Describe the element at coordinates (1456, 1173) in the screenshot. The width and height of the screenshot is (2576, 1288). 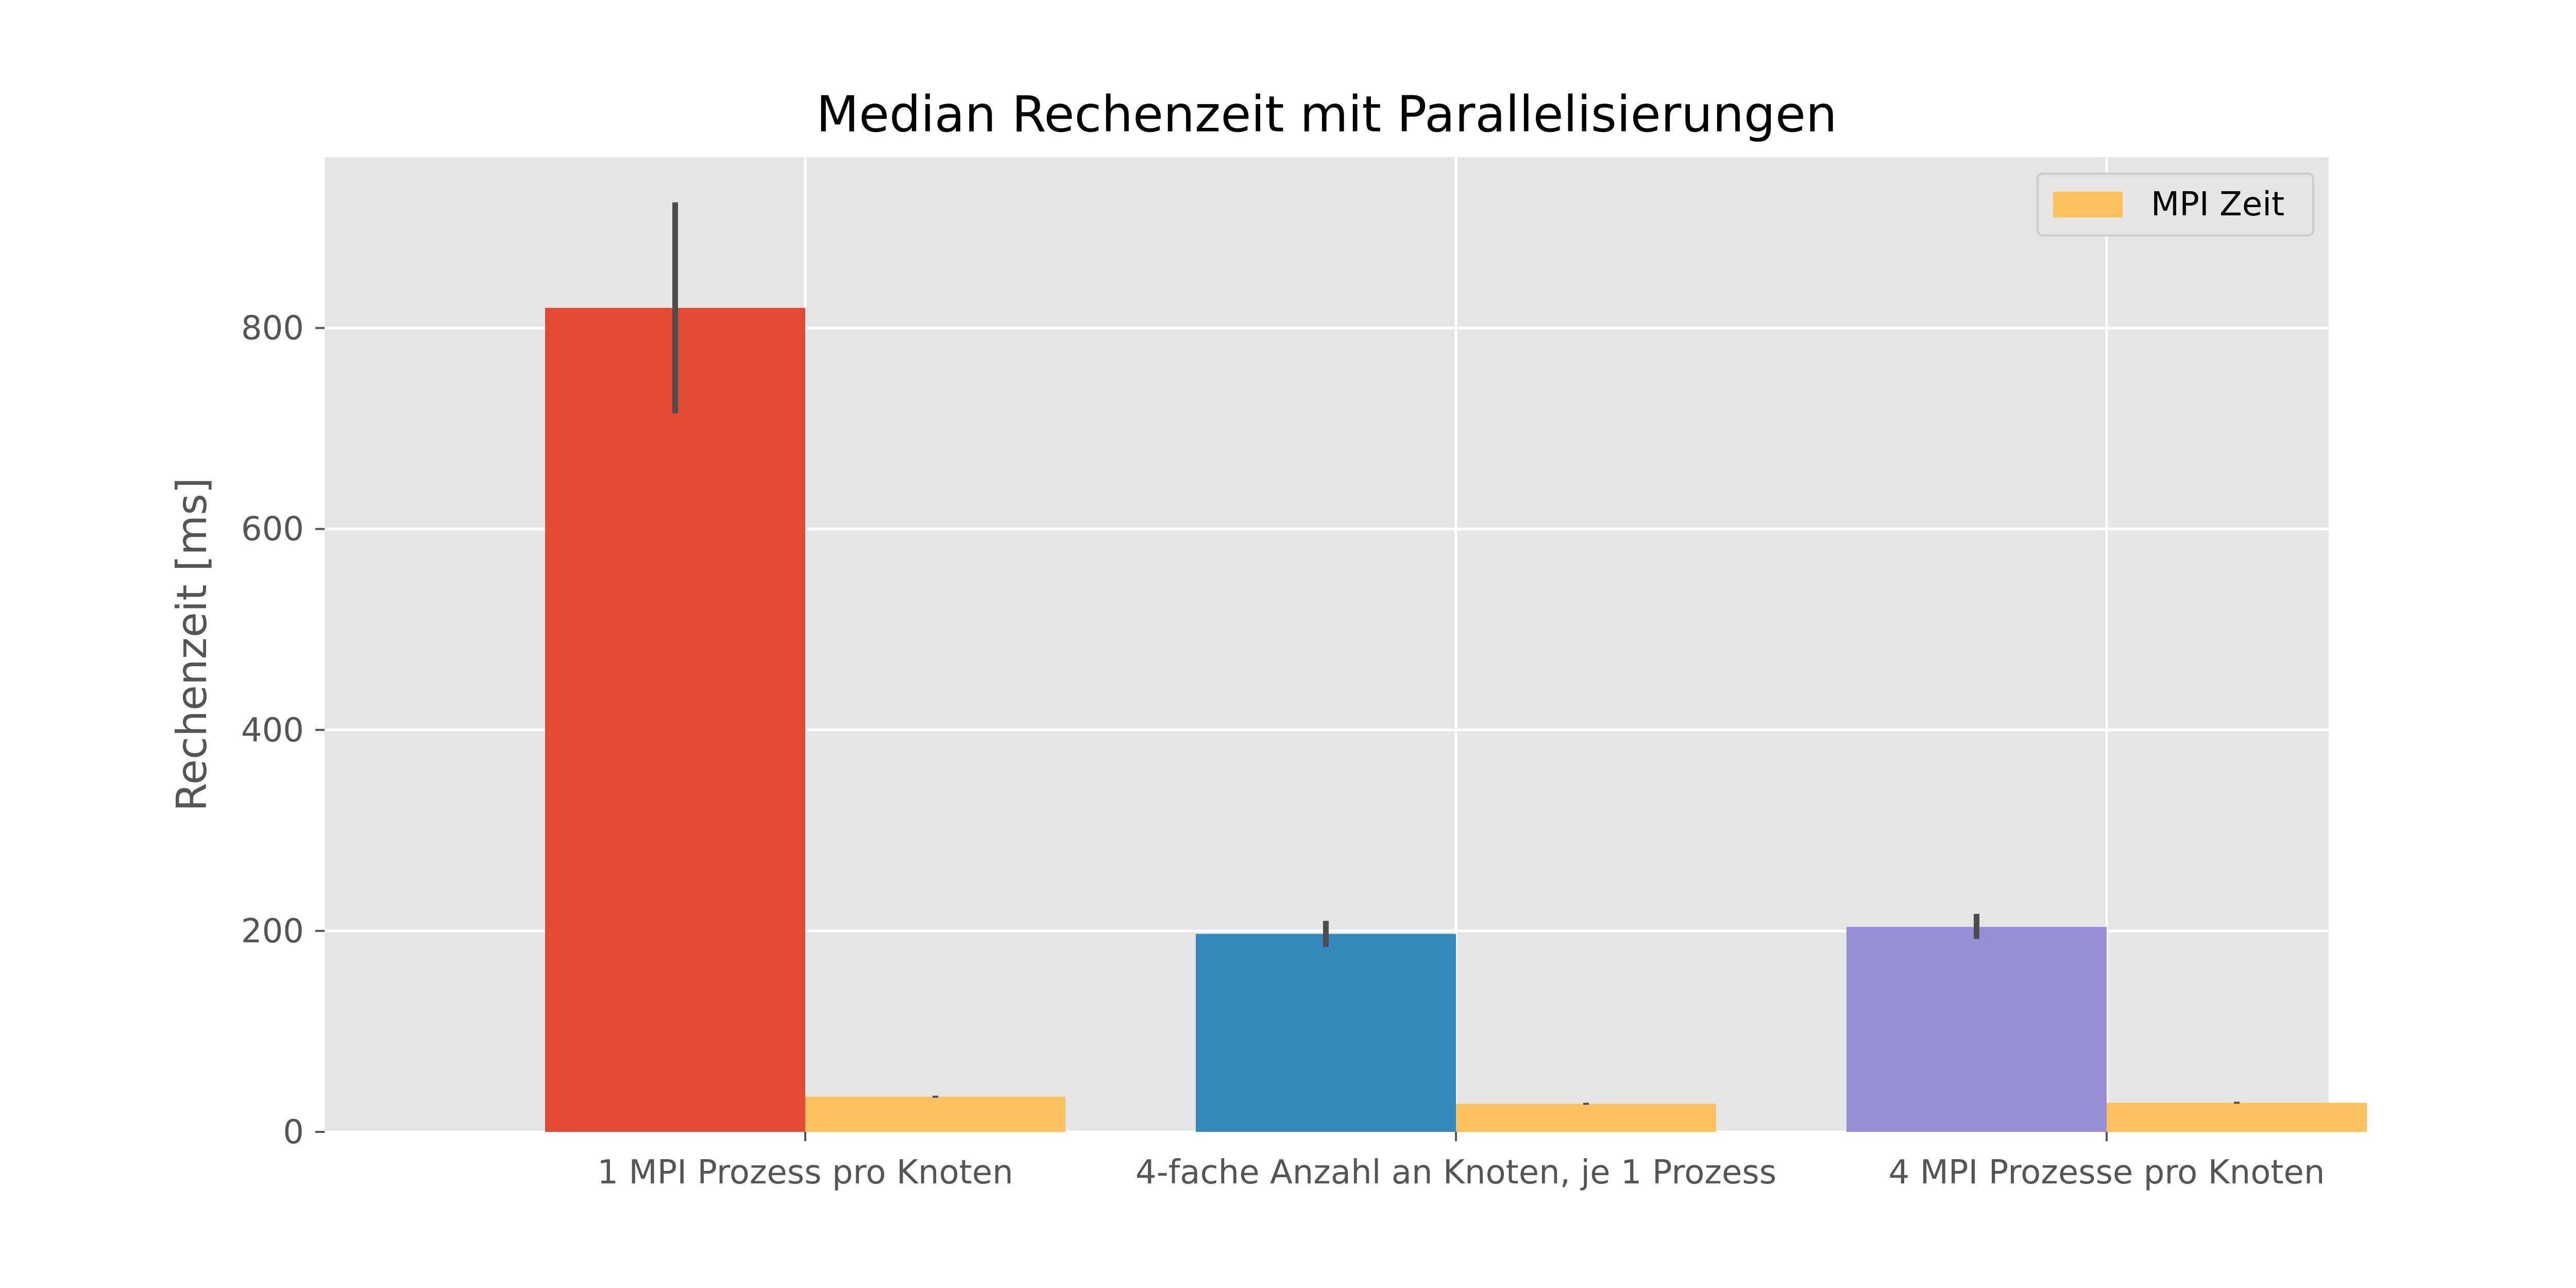
I see `x-tick-label: 4-fache Anzahl an Knoten, je 1 Prozess` at that location.